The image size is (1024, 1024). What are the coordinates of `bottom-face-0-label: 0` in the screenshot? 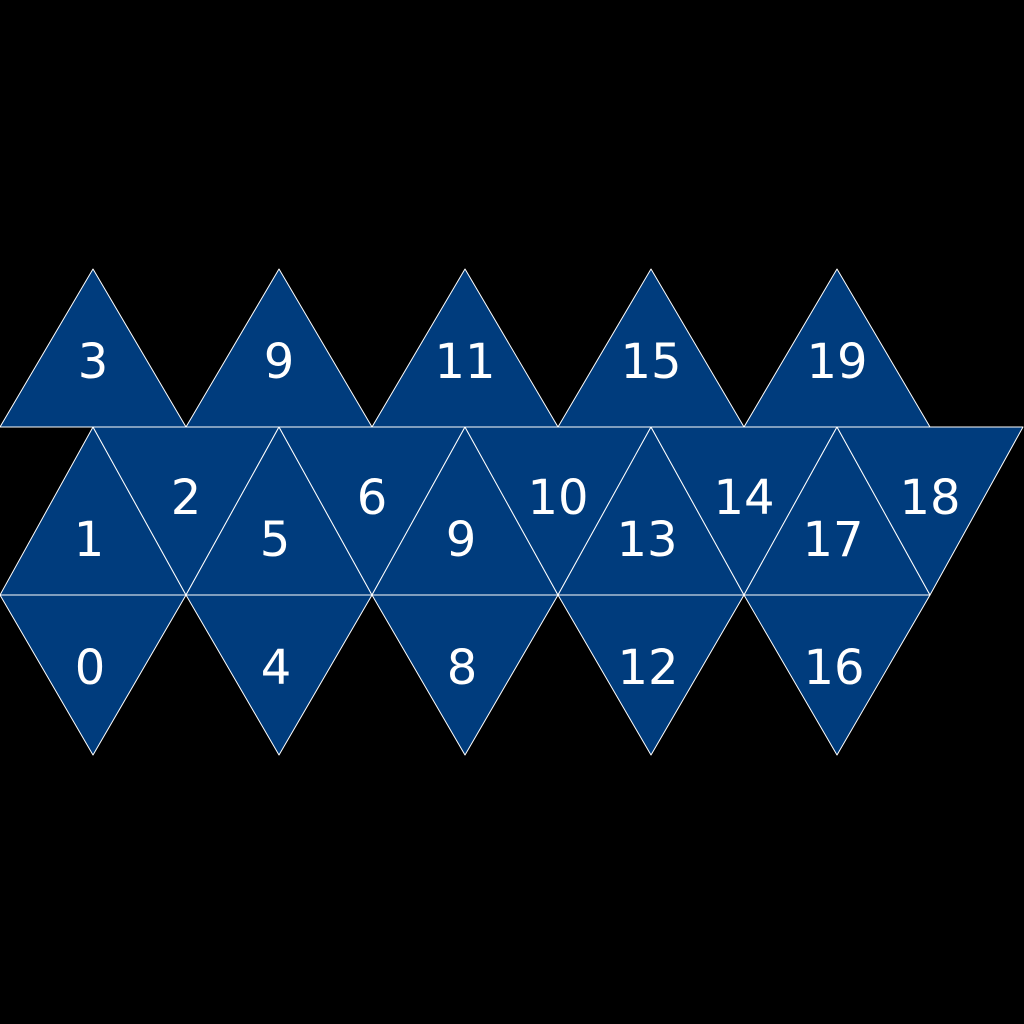 It's located at (90, 668).